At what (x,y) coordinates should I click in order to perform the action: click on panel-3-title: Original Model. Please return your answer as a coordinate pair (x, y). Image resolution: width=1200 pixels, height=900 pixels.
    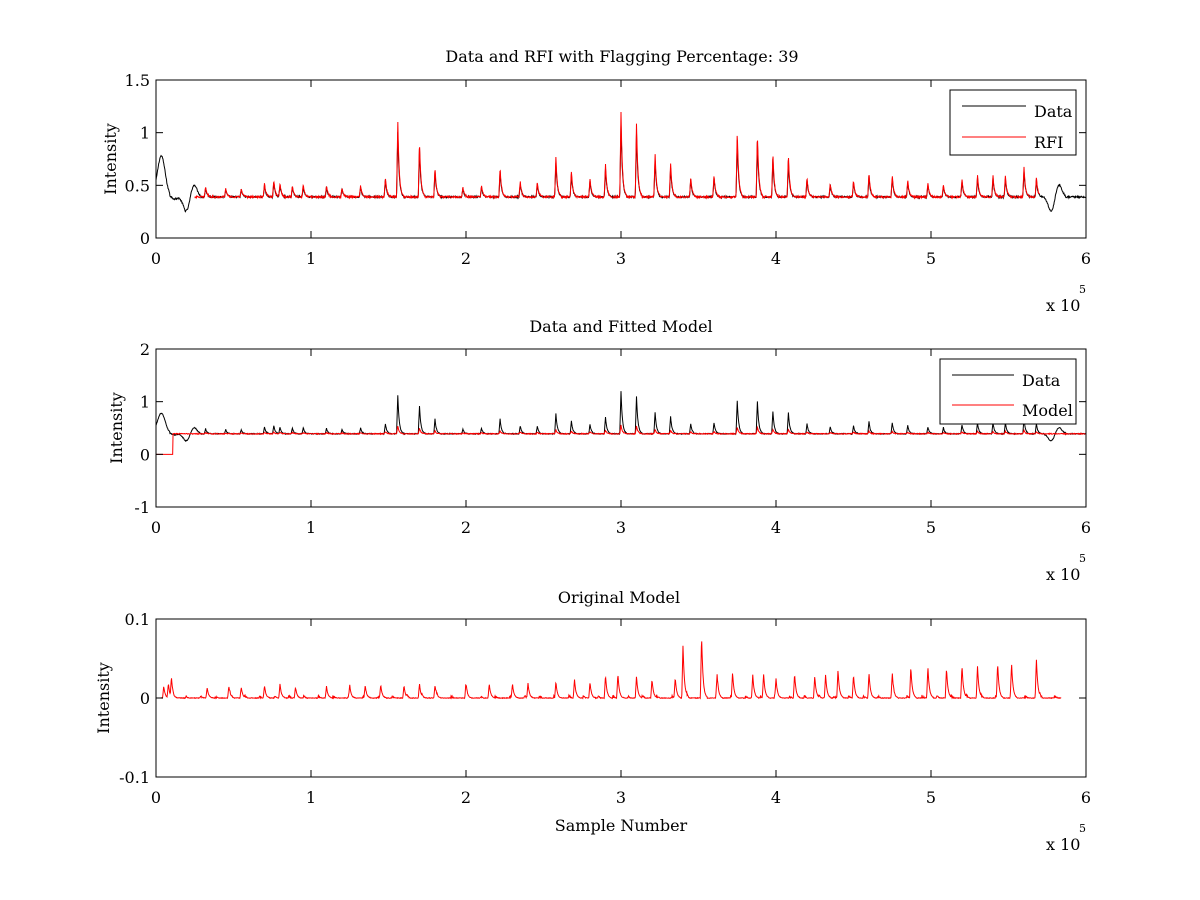
    Looking at the image, I should click on (619, 597).